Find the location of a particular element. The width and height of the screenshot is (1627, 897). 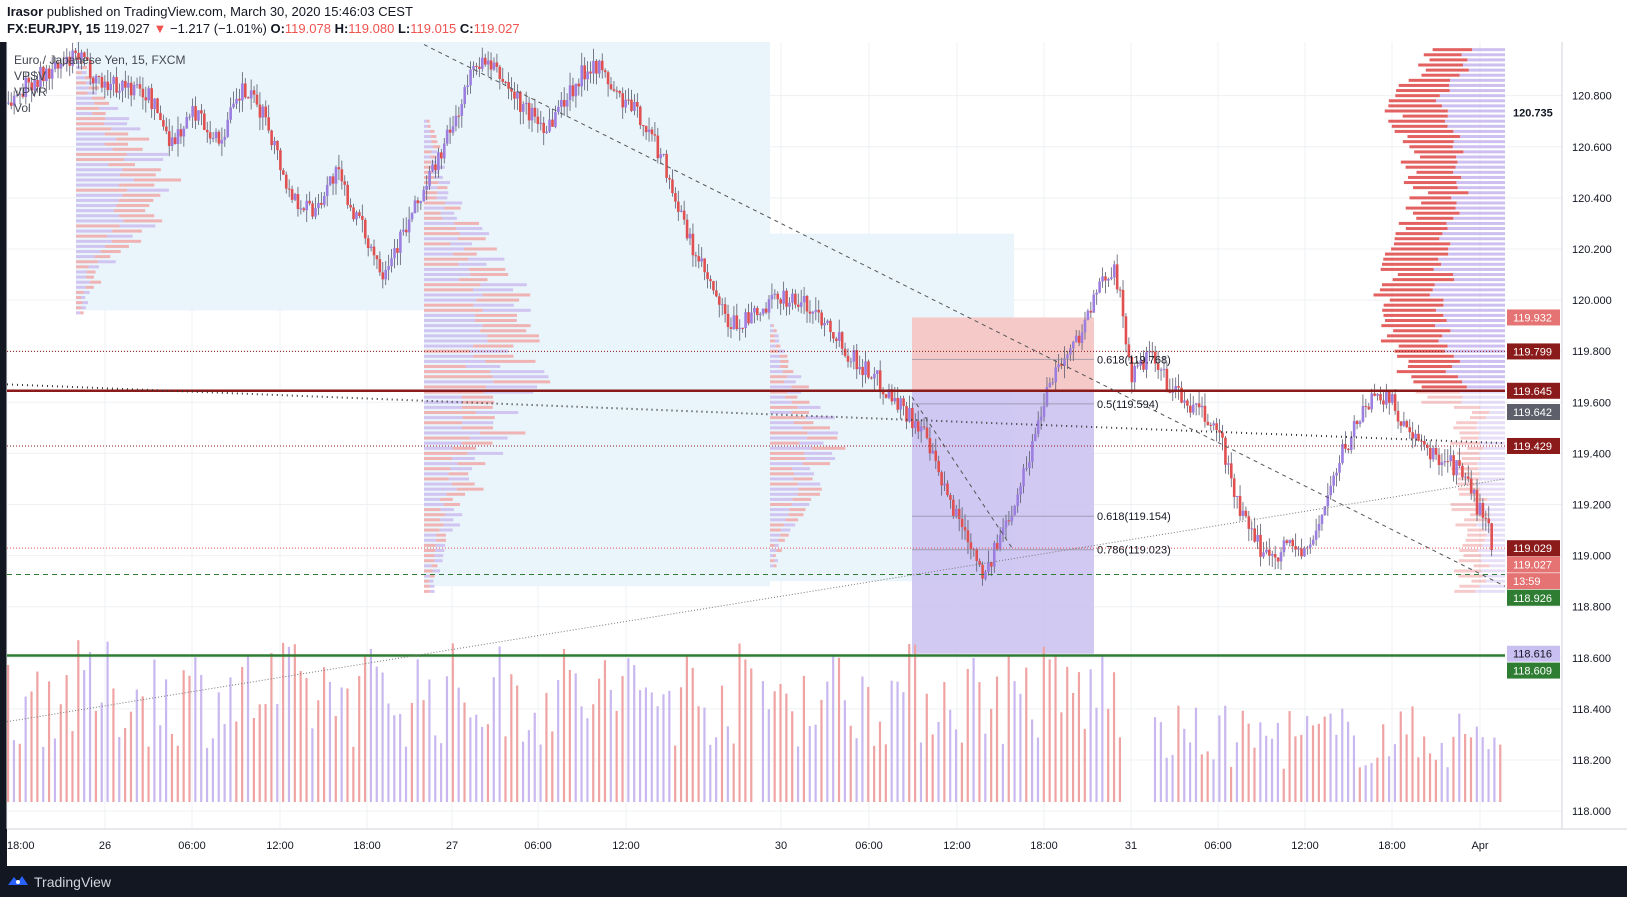

price-tick: 119.200 is located at coordinates (1591, 505).